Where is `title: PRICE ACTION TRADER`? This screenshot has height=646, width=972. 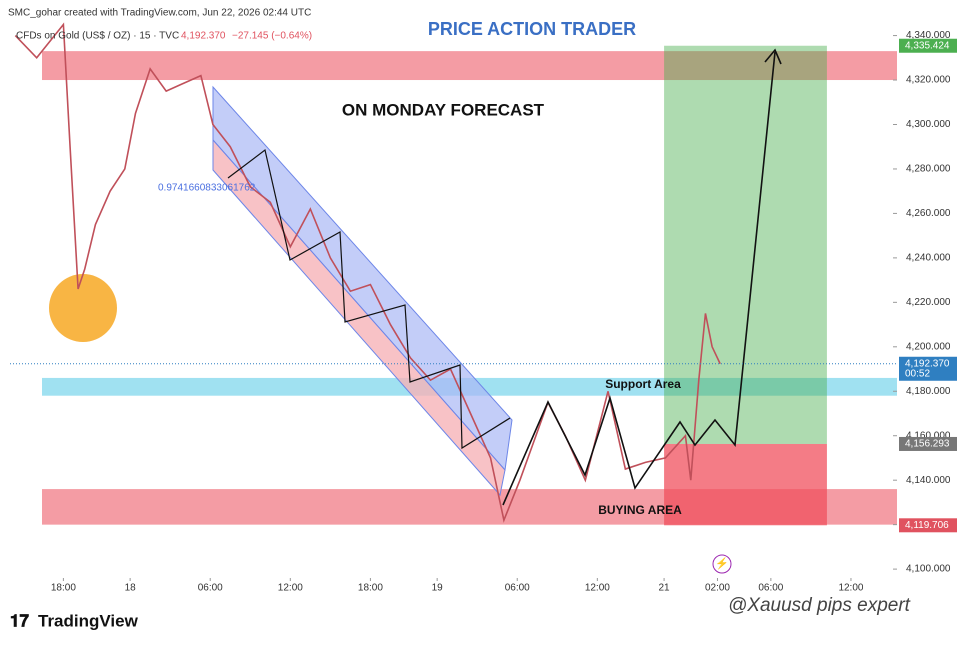
title: PRICE ACTION TRADER is located at coordinates (532, 29).